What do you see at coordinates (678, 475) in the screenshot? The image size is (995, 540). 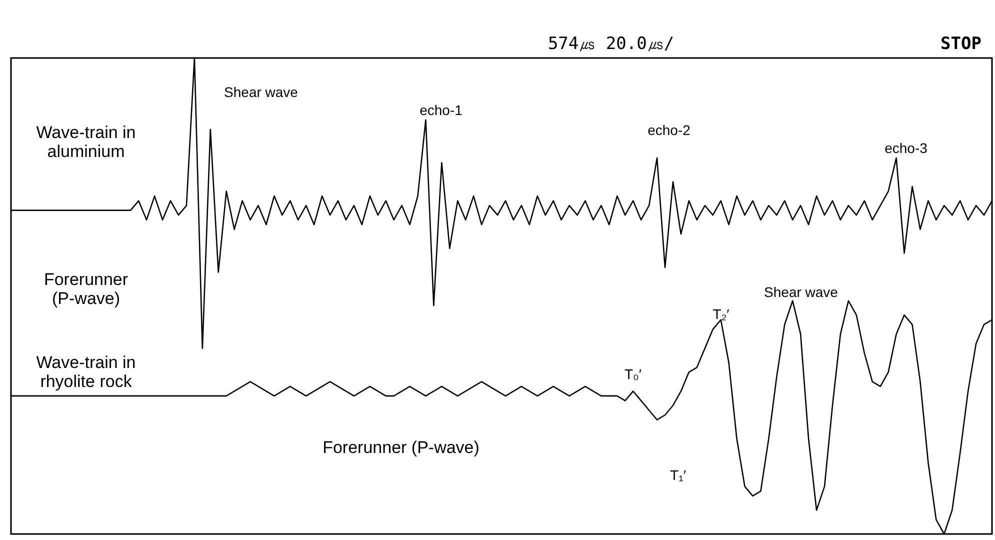 I see `annotation: T₁′` at bounding box center [678, 475].